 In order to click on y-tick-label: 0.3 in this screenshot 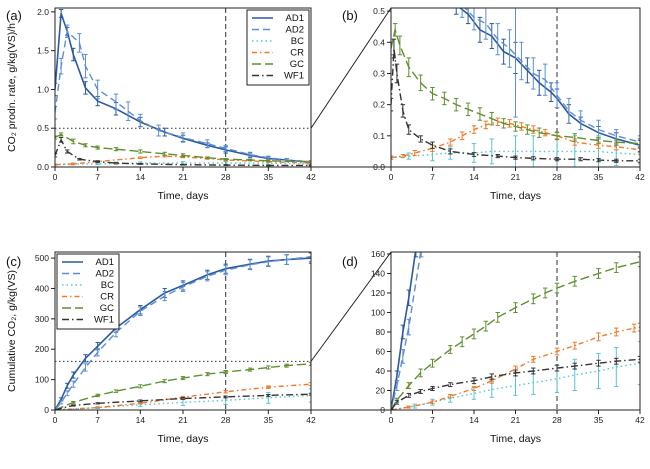, I will do `click(379, 73)`.